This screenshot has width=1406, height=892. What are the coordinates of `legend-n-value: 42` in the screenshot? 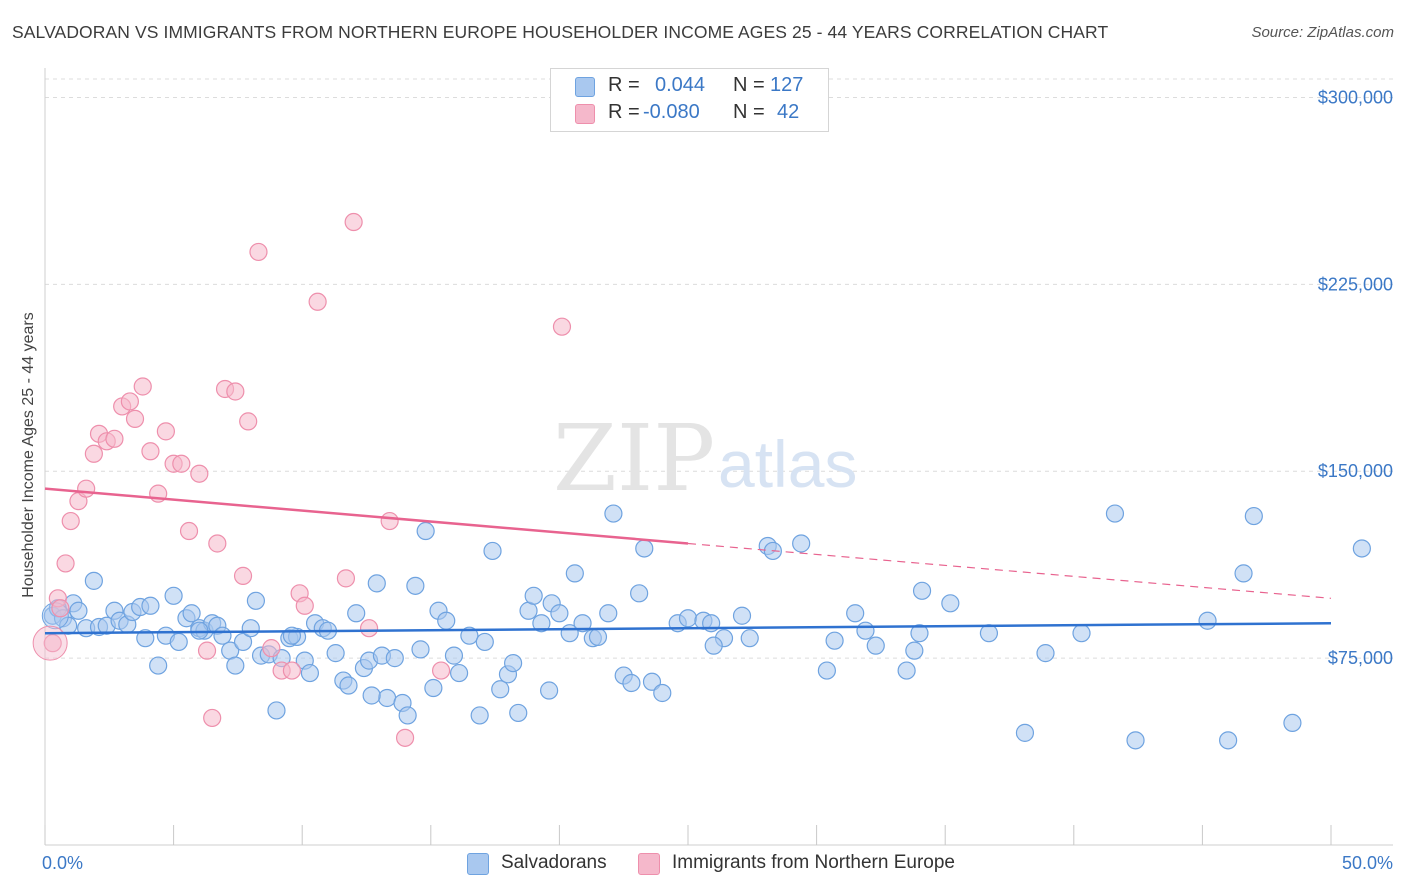 It's located at (788, 112).